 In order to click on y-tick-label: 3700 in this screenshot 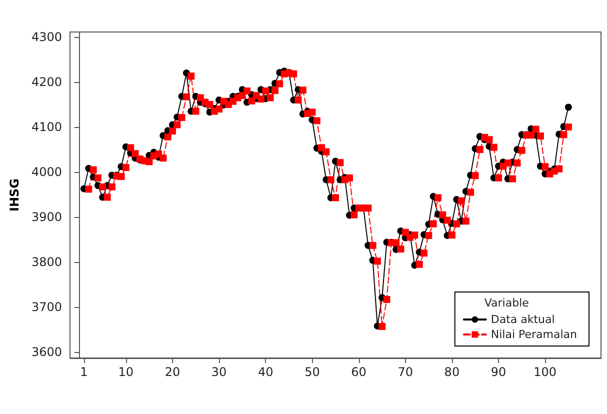, I will do `click(46, 307)`.